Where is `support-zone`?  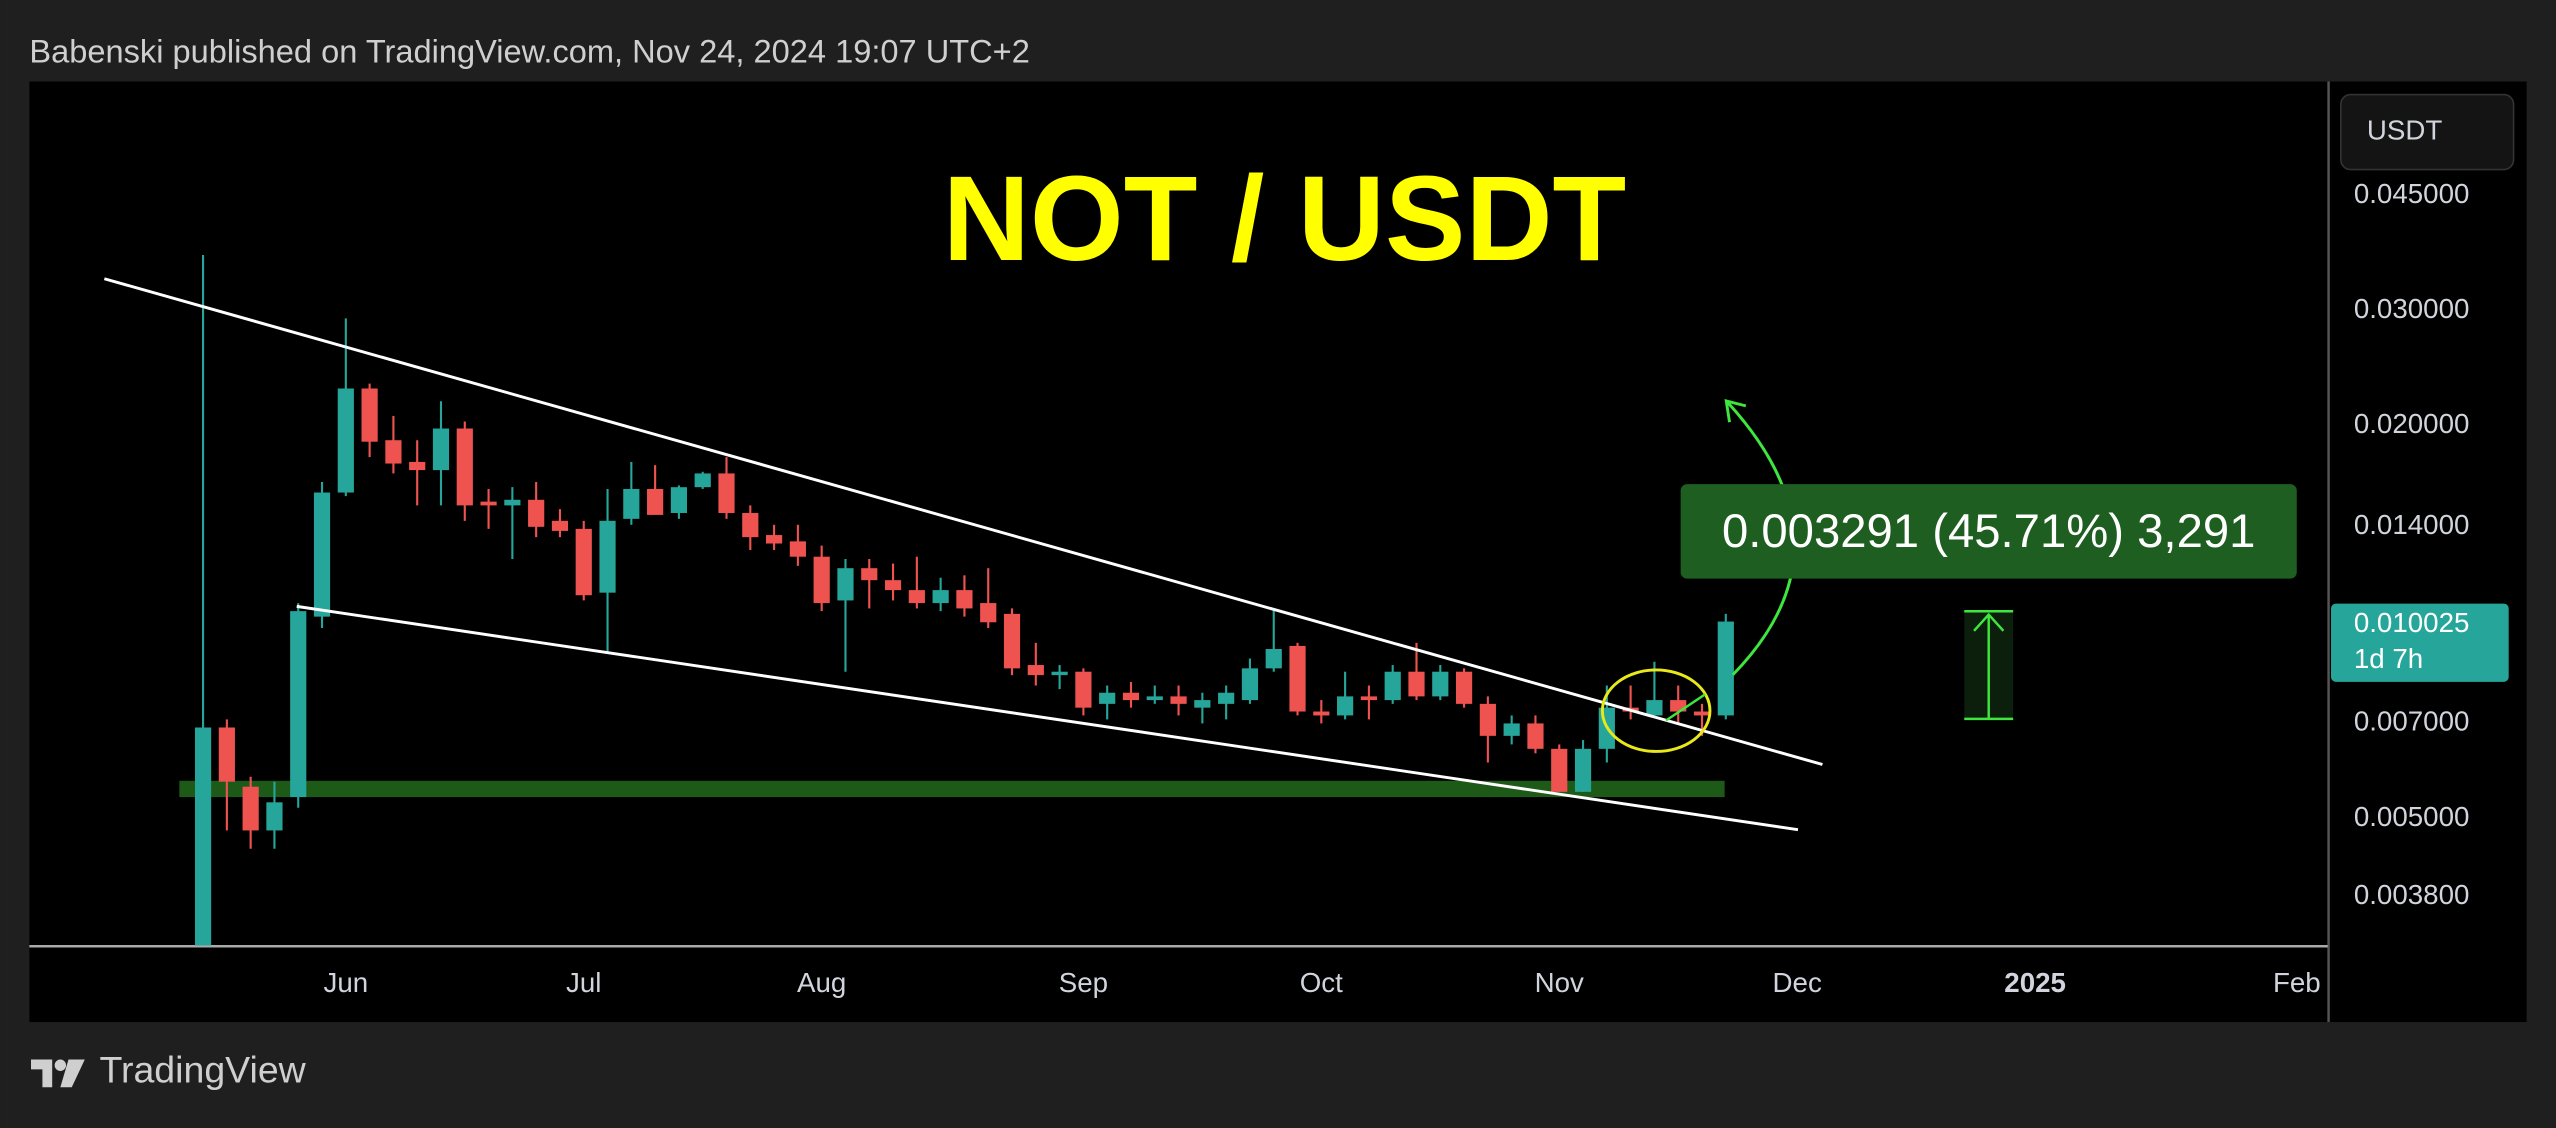
support-zone is located at coordinates (952, 789).